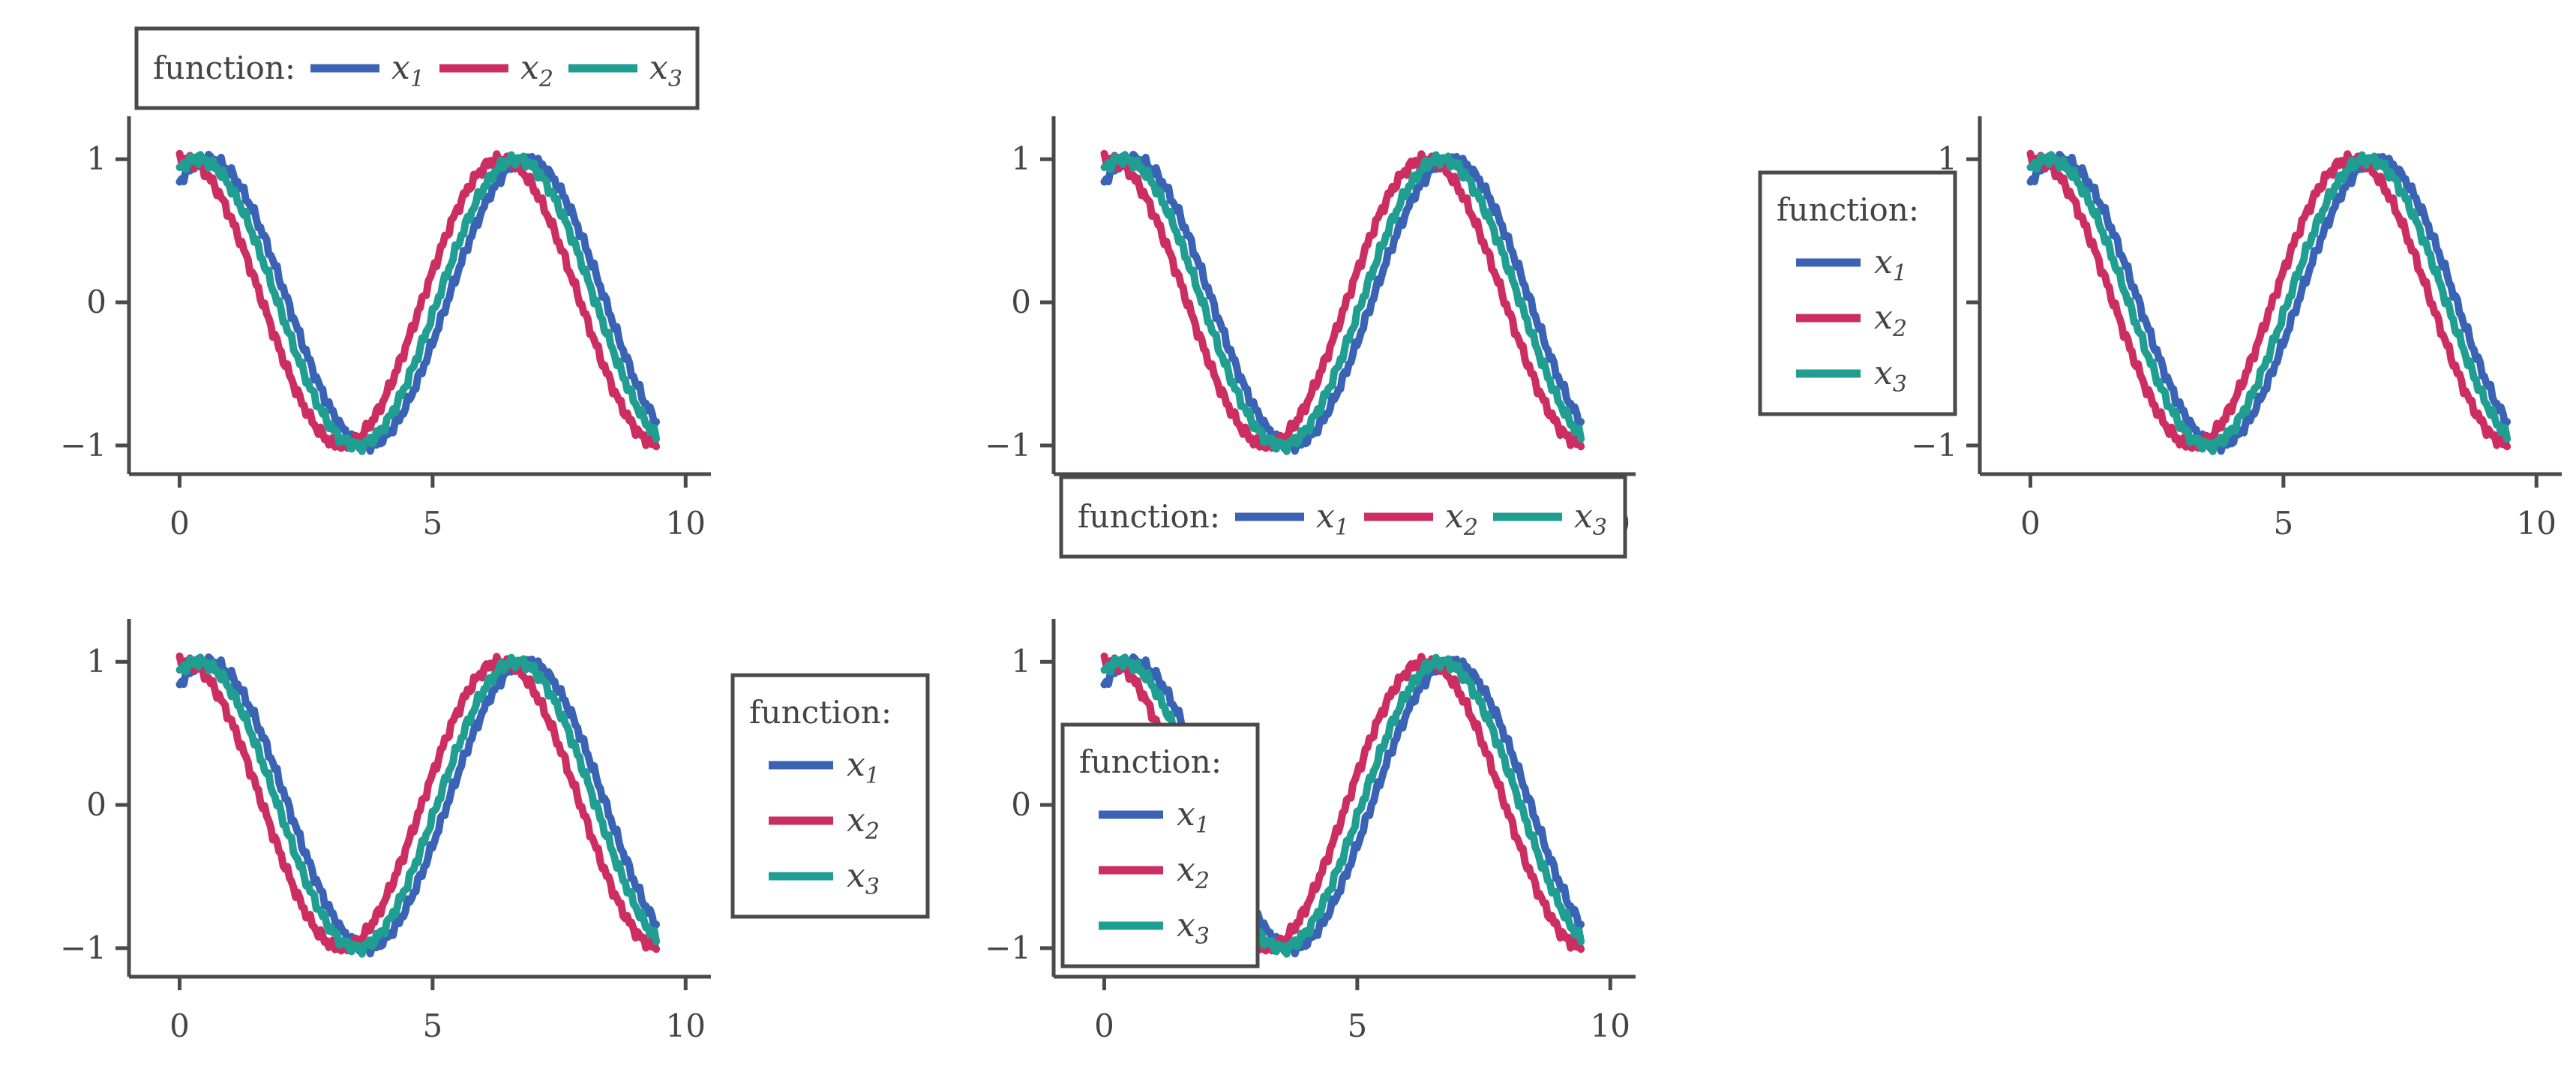  I want to click on legend-5: function: x1 x2 x3, so click(1160, 845).